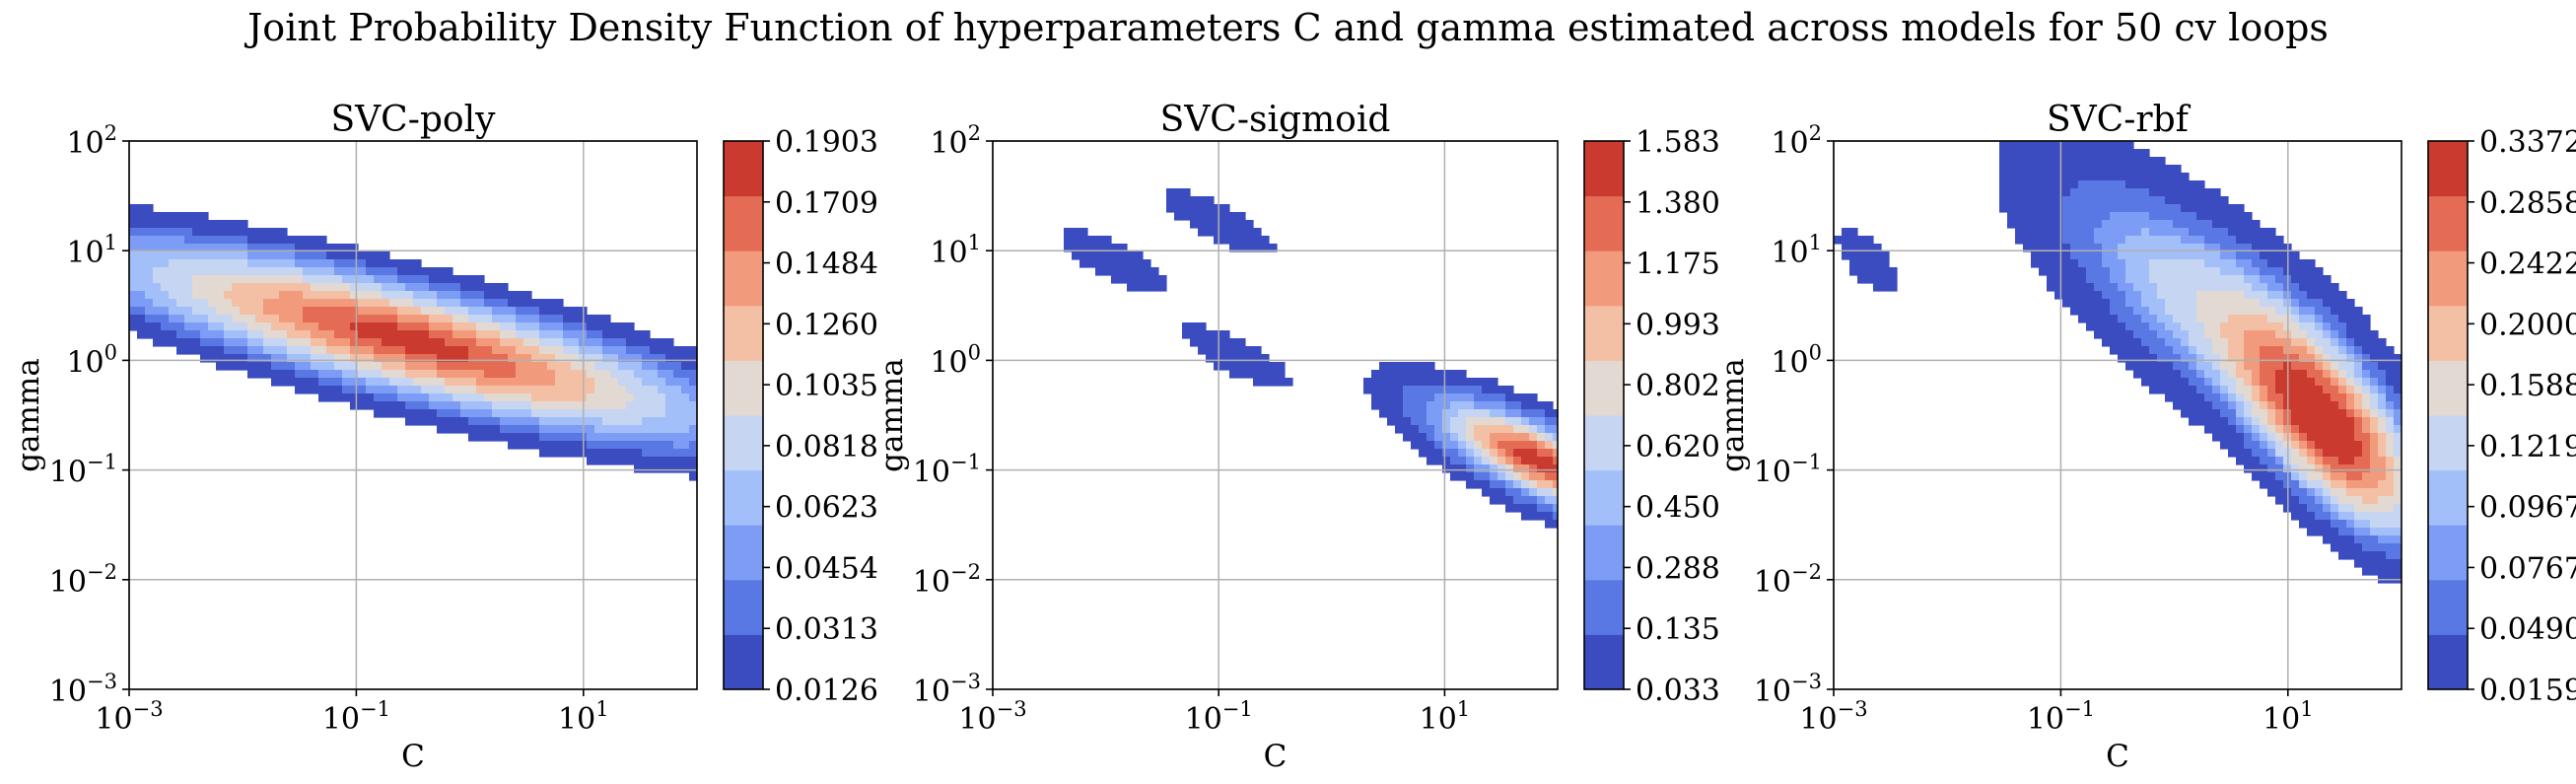 This screenshot has height=784, width=2576. I want to click on colorbar-tick-label: 0.033, so click(1678, 691).